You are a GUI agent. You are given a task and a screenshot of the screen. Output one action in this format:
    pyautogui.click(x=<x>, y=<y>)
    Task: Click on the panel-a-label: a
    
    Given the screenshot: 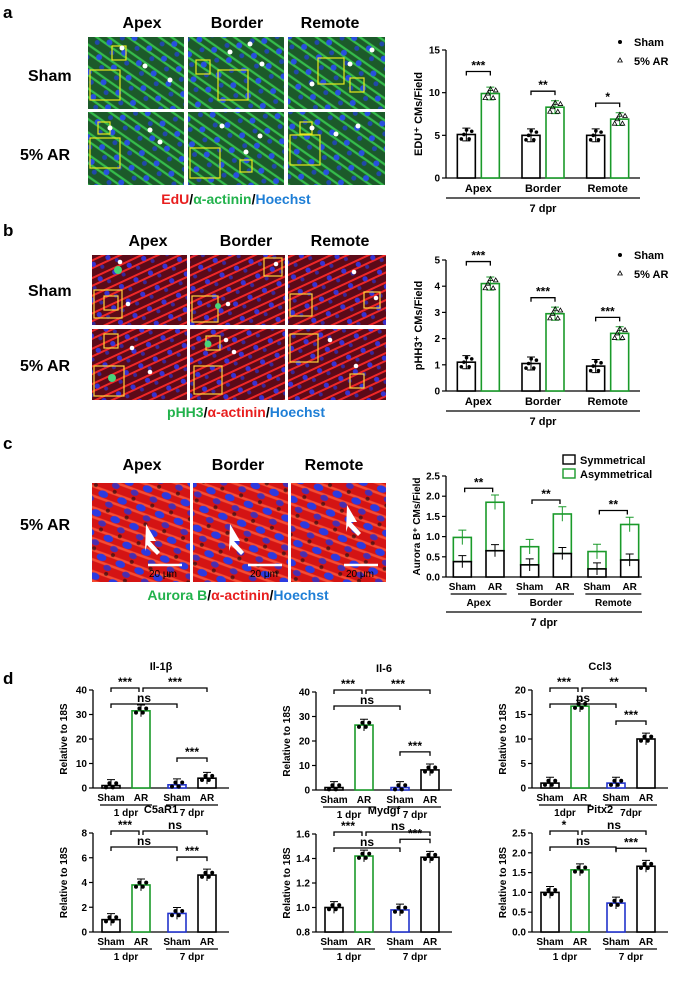 What is the action you would take?
    pyautogui.click(x=8, y=12)
    